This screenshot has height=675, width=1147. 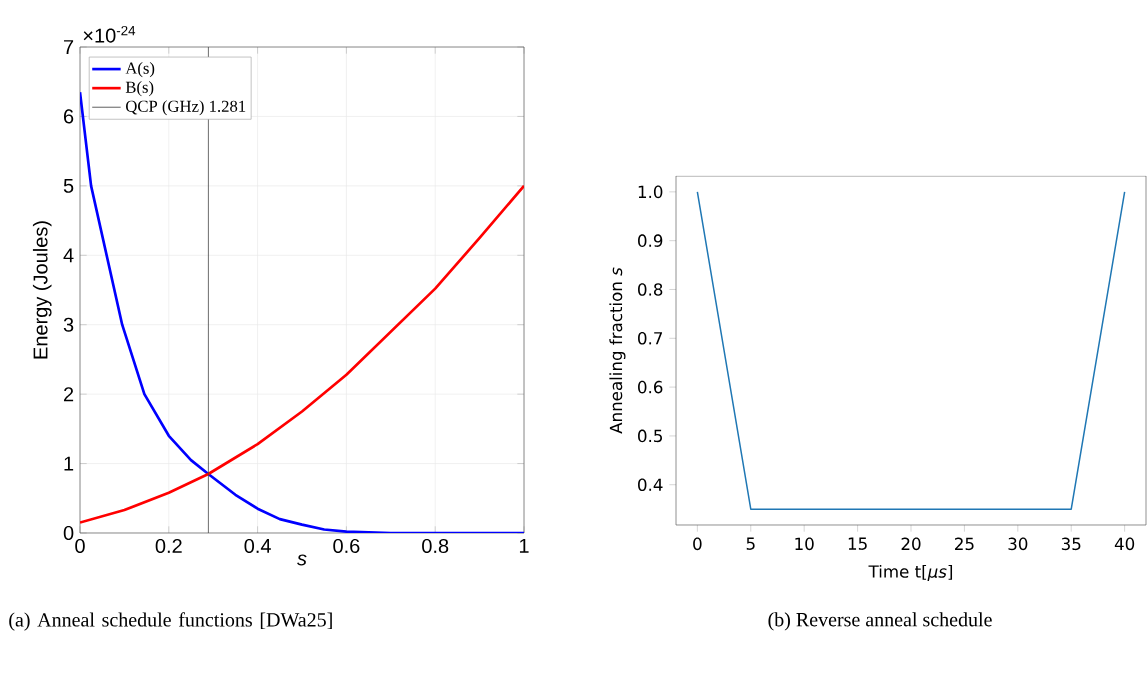 What do you see at coordinates (911, 544) in the screenshot?
I see `x-tick-label: 20` at bounding box center [911, 544].